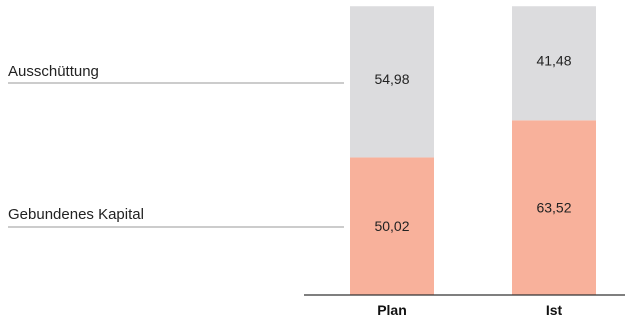 The width and height of the screenshot is (625, 322). I want to click on value-label-ist-gebundenes-kapital: 63,52, so click(553, 208).